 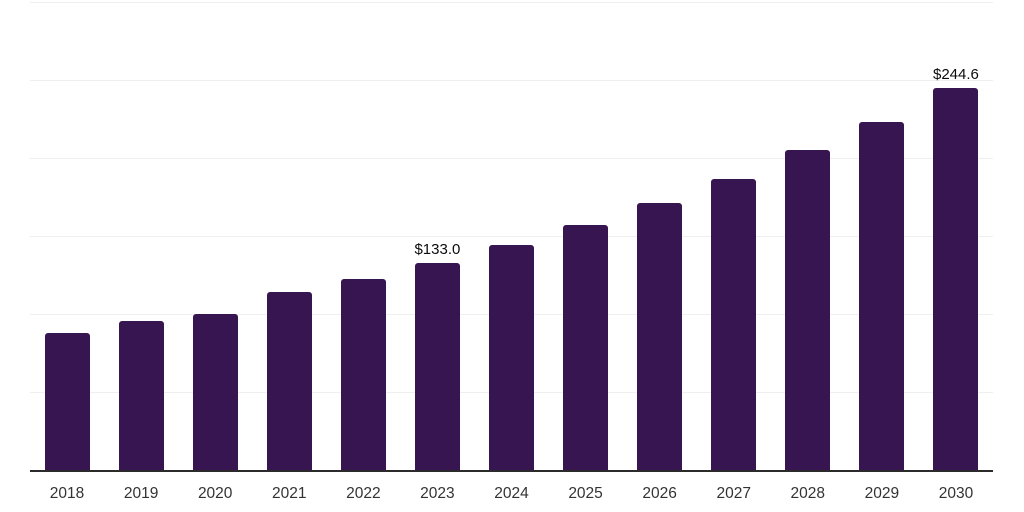 I want to click on bar-2029, so click(x=882, y=296).